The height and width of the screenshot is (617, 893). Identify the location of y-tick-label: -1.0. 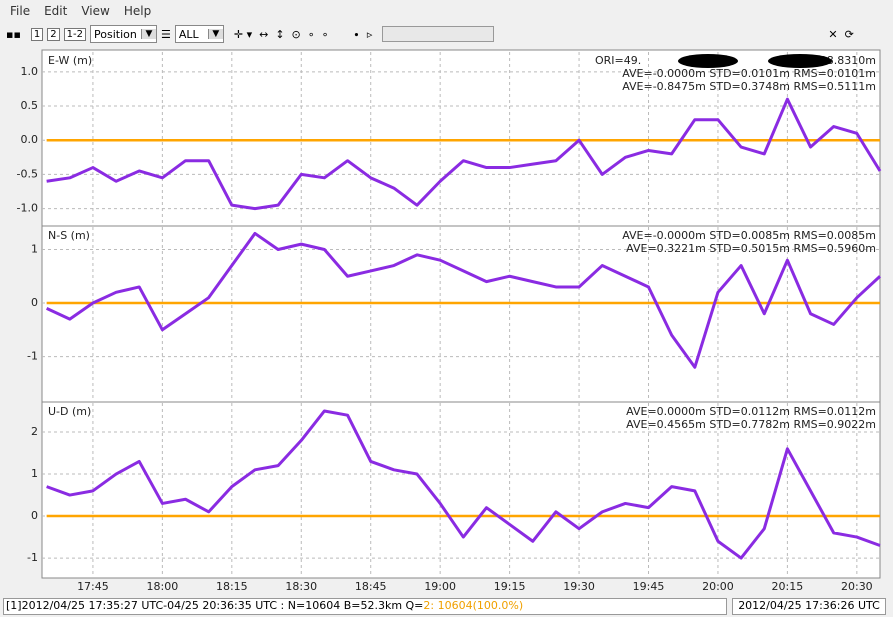
(27, 208).